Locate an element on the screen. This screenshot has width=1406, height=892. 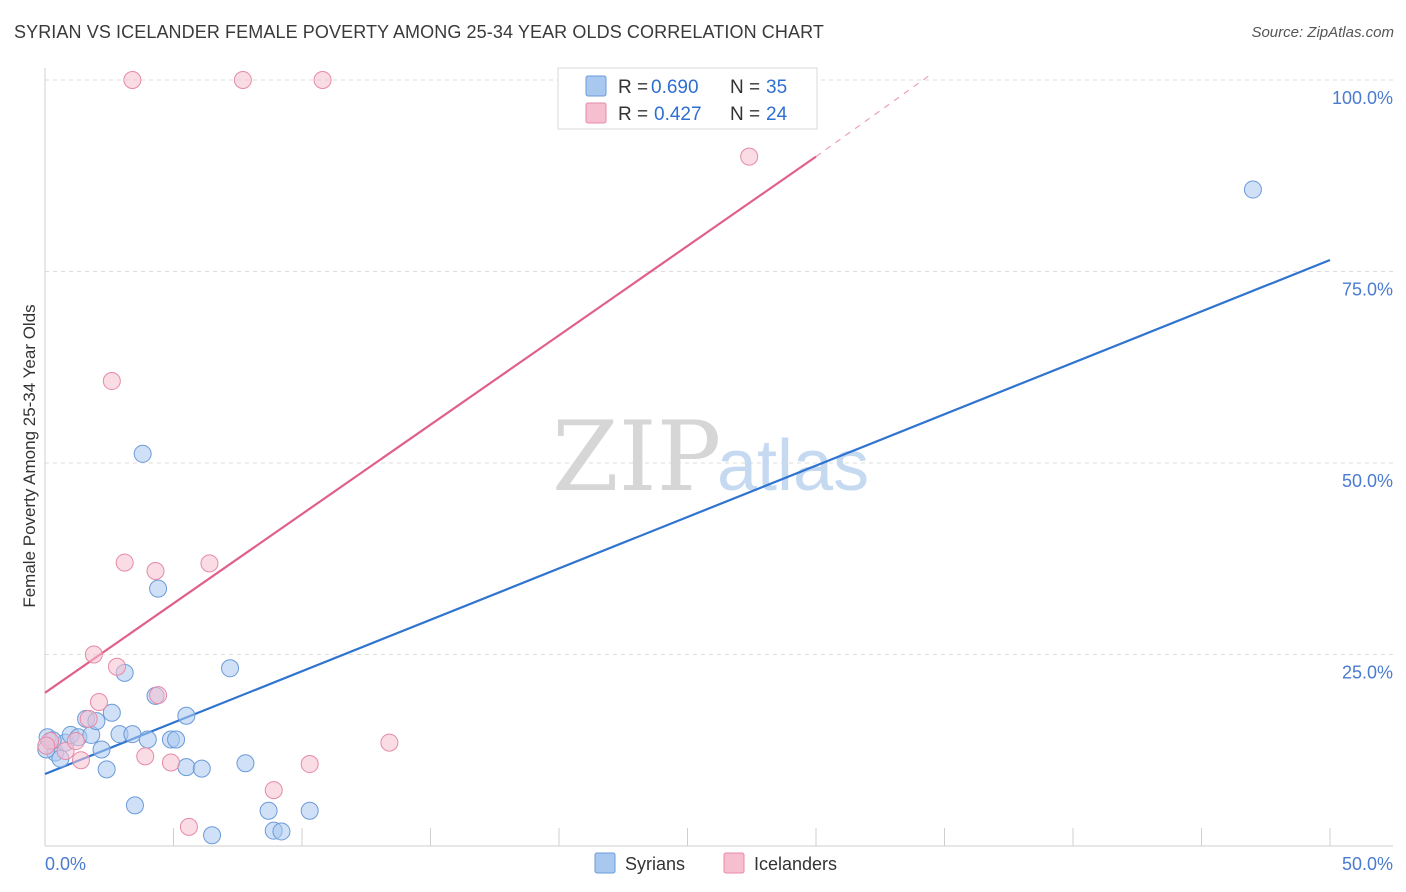
y-tick-label: 25.0% is located at coordinates (1367, 673).